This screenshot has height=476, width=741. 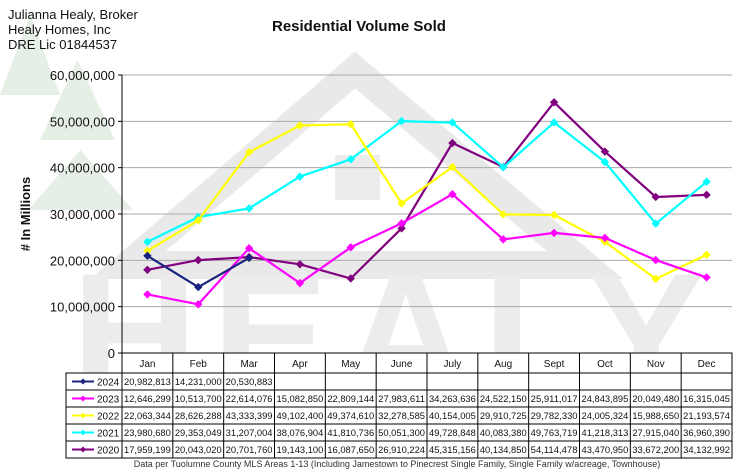 What do you see at coordinates (25, 214) in the screenshot?
I see `y-axis-label: # In Millions` at bounding box center [25, 214].